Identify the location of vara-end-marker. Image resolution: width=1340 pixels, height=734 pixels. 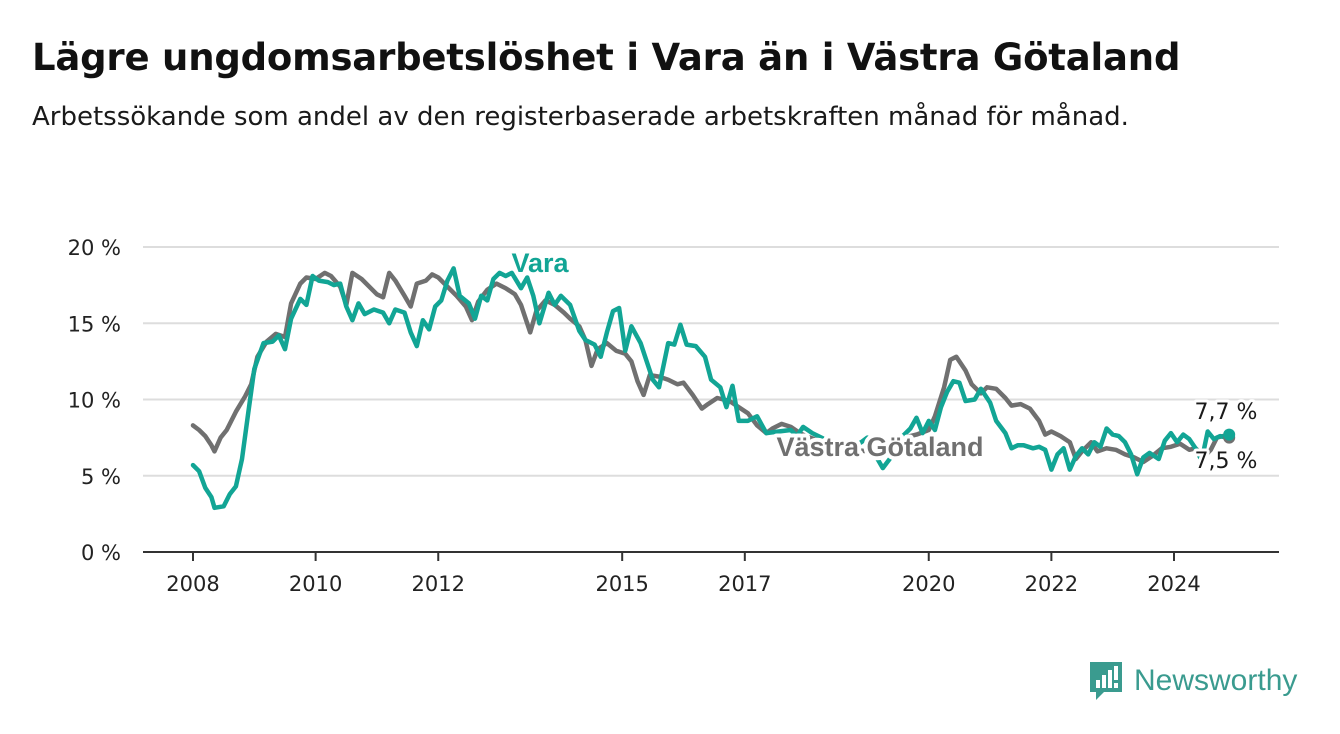
(1229, 434).